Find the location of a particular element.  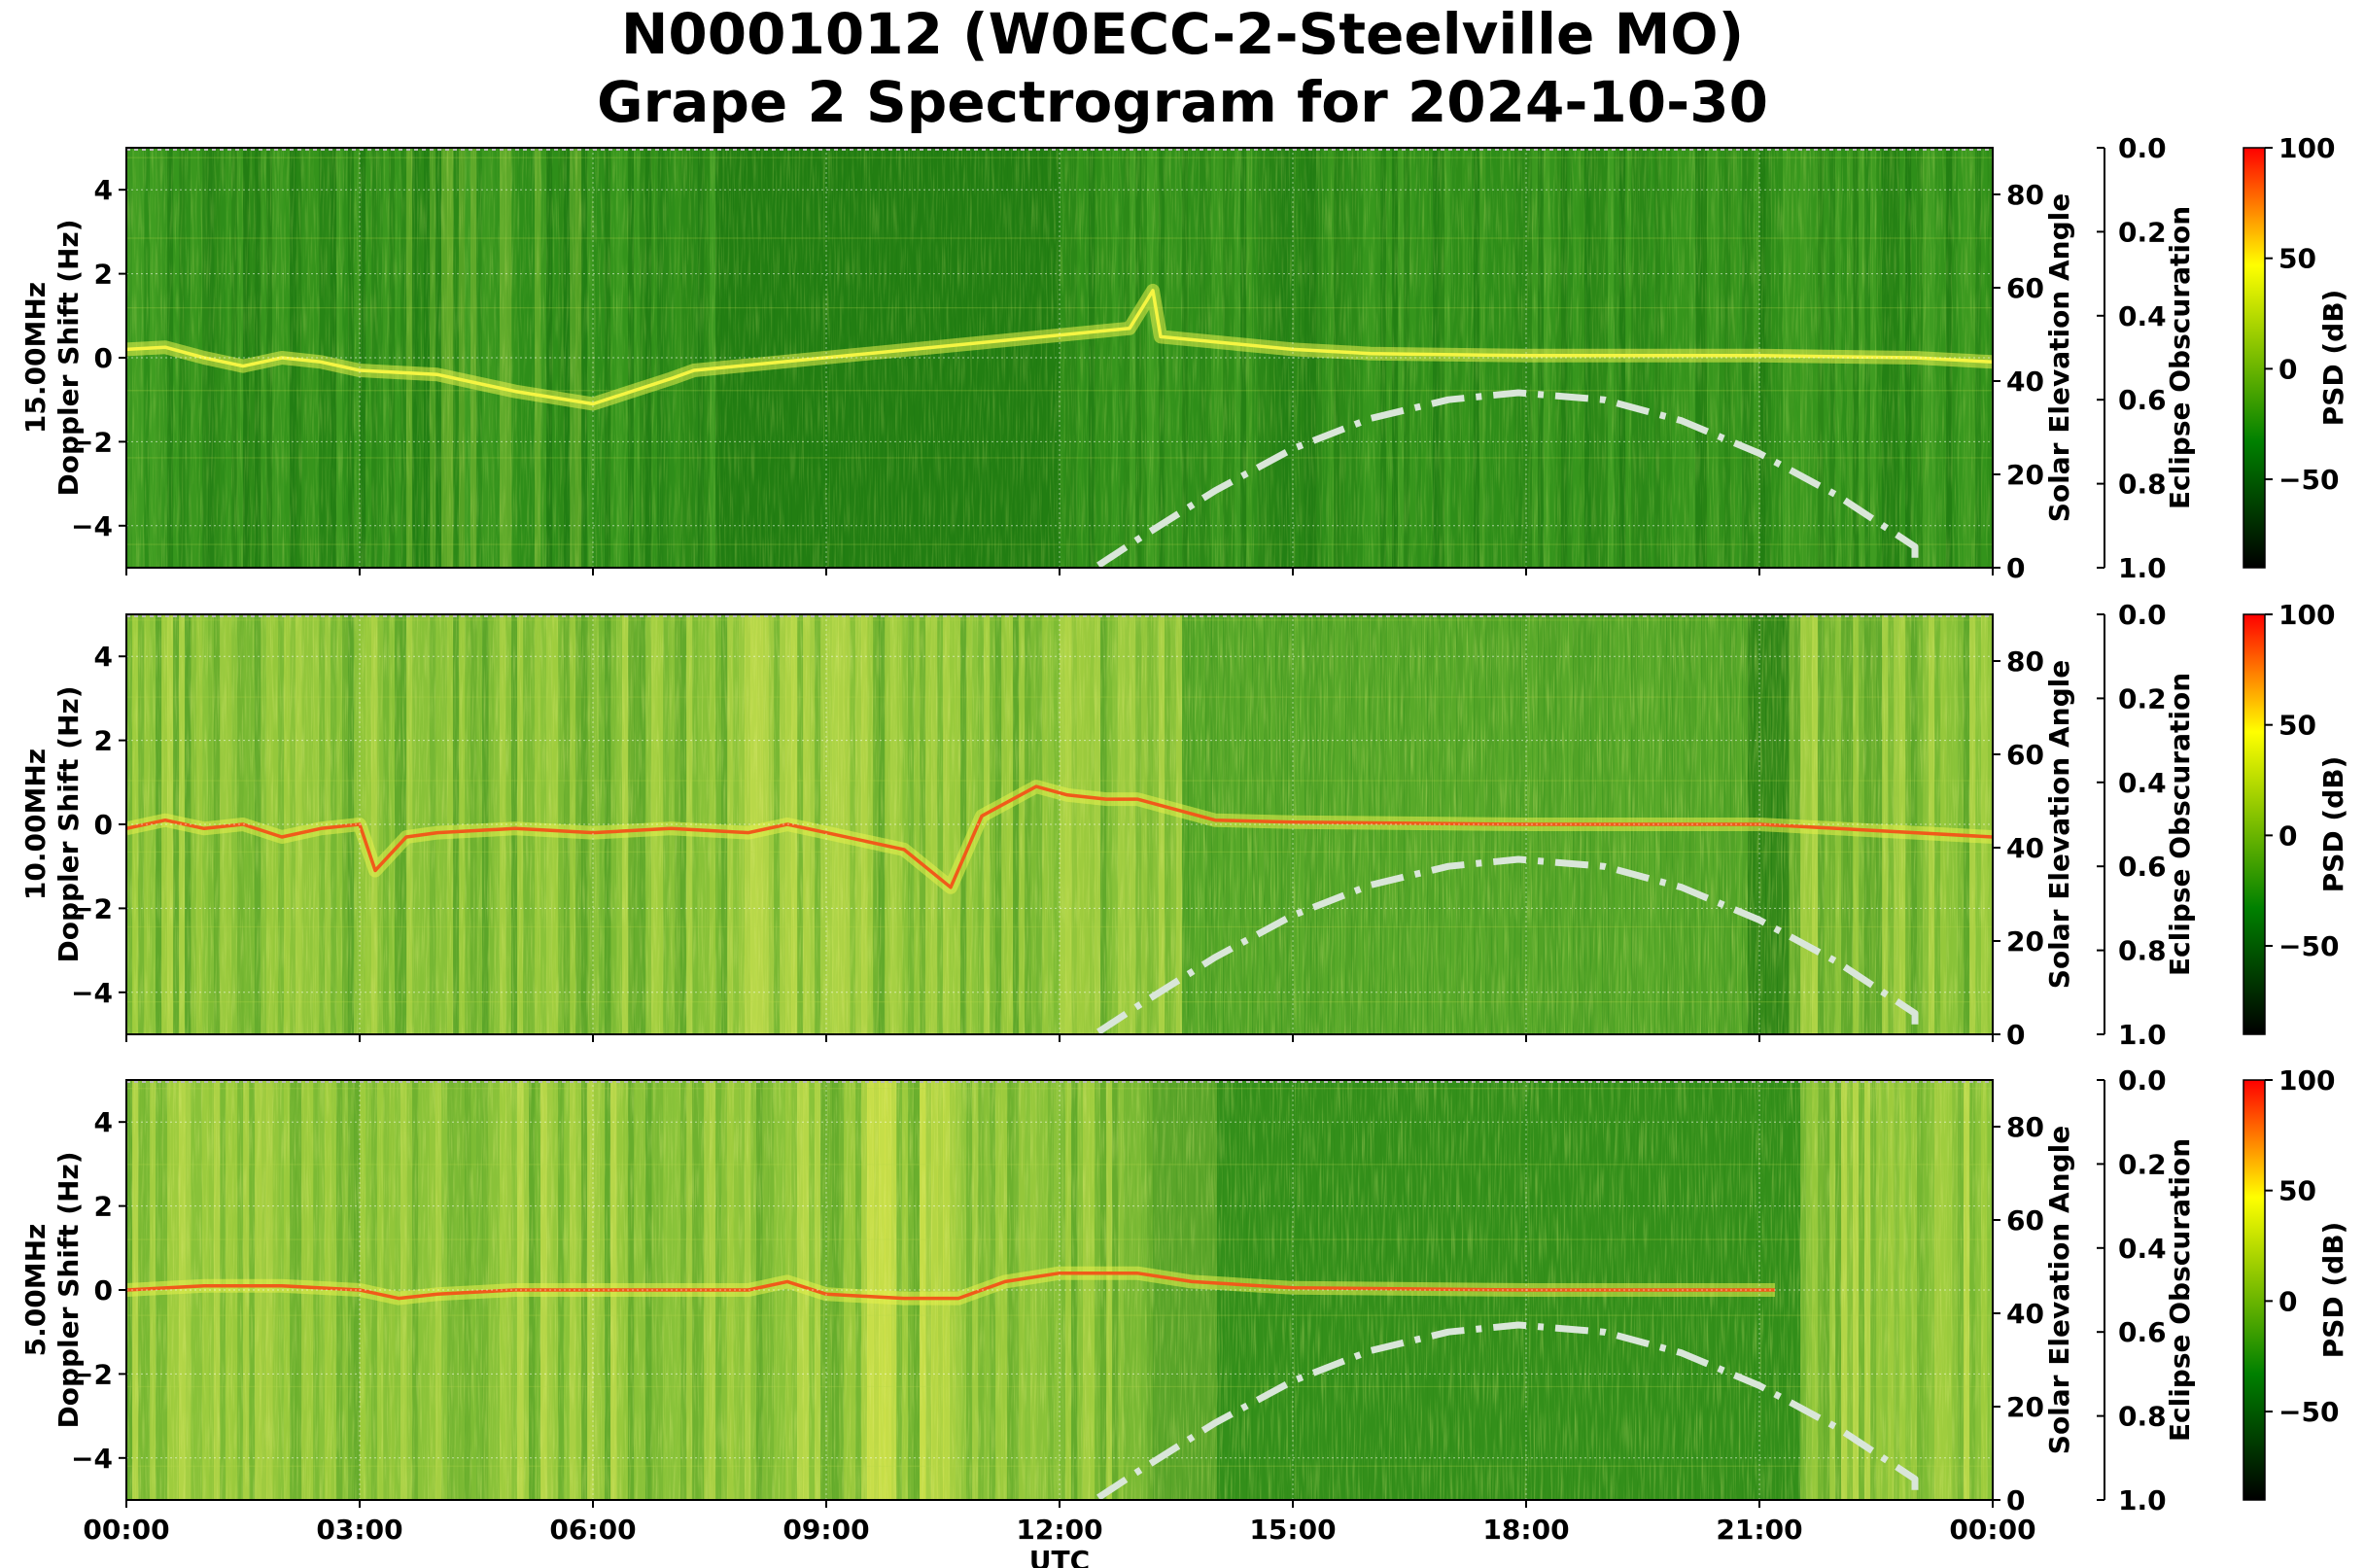

x-tick-label: 21:00 is located at coordinates (1759, 1530).